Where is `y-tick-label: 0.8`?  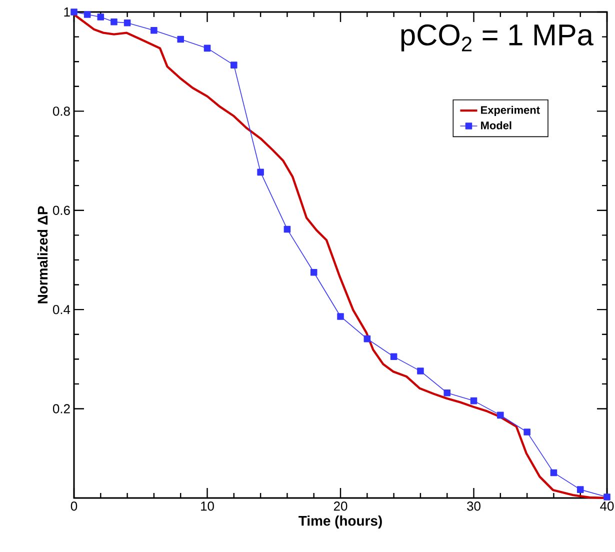
y-tick-label: 0.8 is located at coordinates (61, 111).